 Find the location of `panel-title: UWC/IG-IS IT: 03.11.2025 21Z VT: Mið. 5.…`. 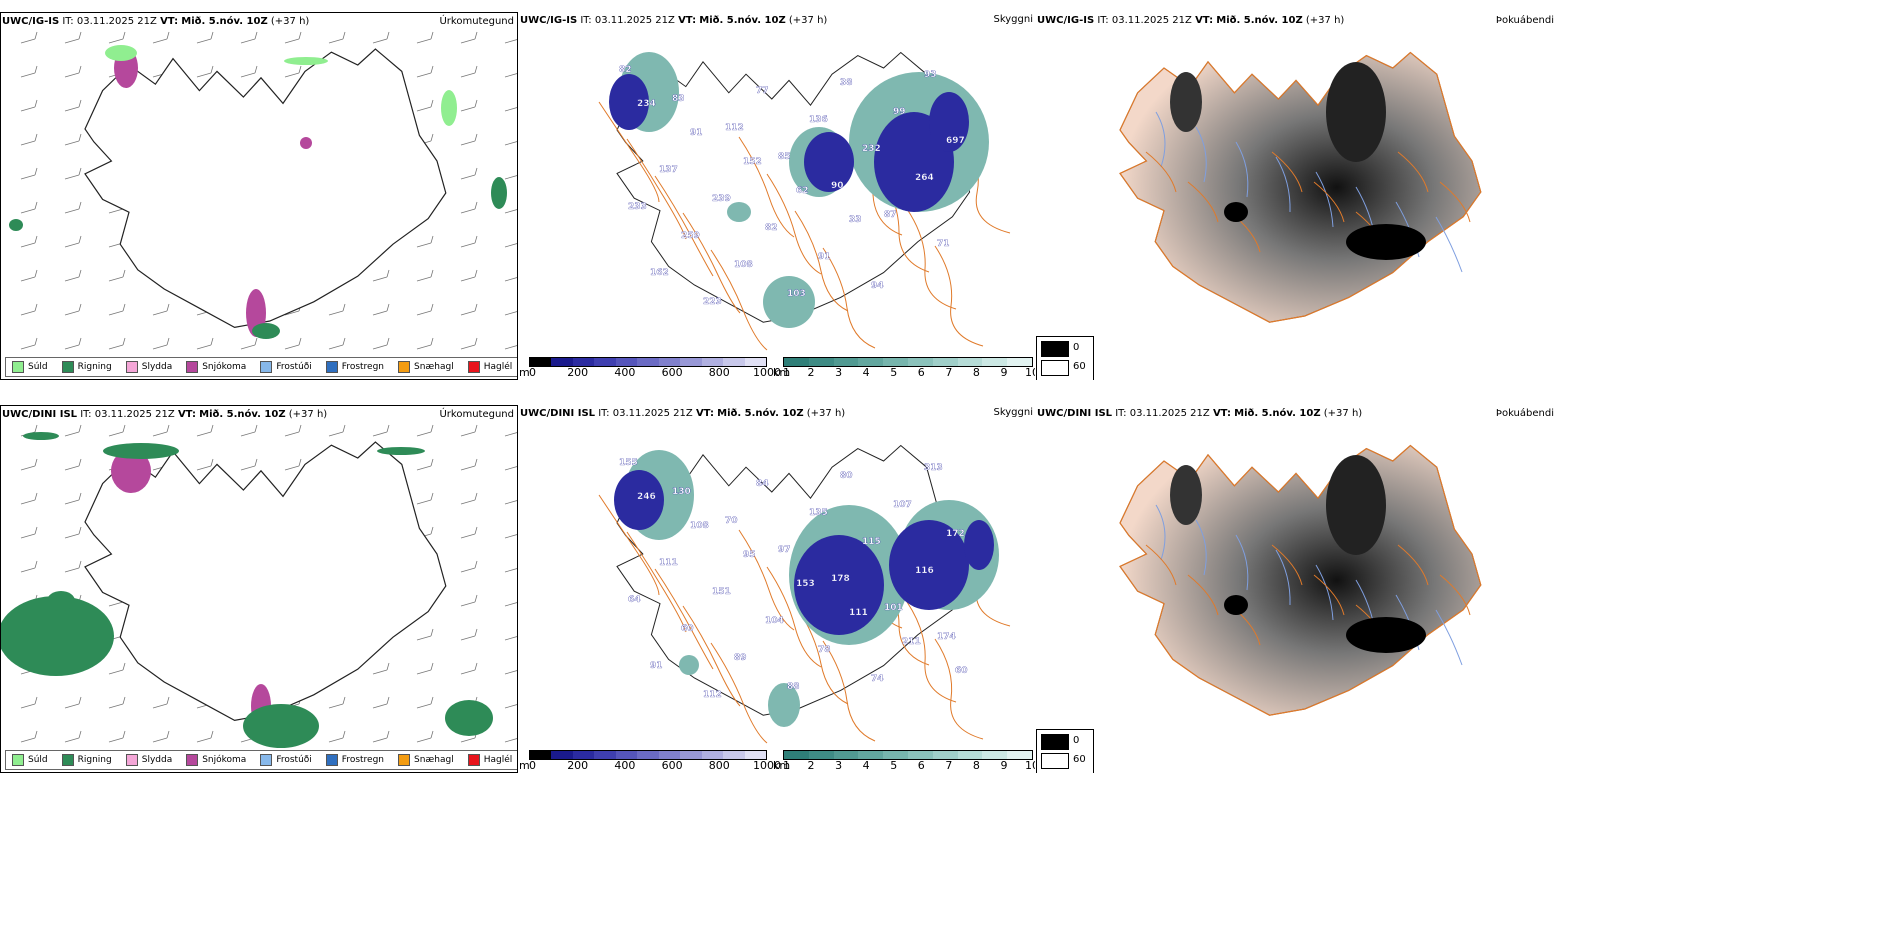

panel-title: UWC/IG-IS IT: 03.11.2025 21Z VT: Mið. 5.… is located at coordinates (1191, 20).